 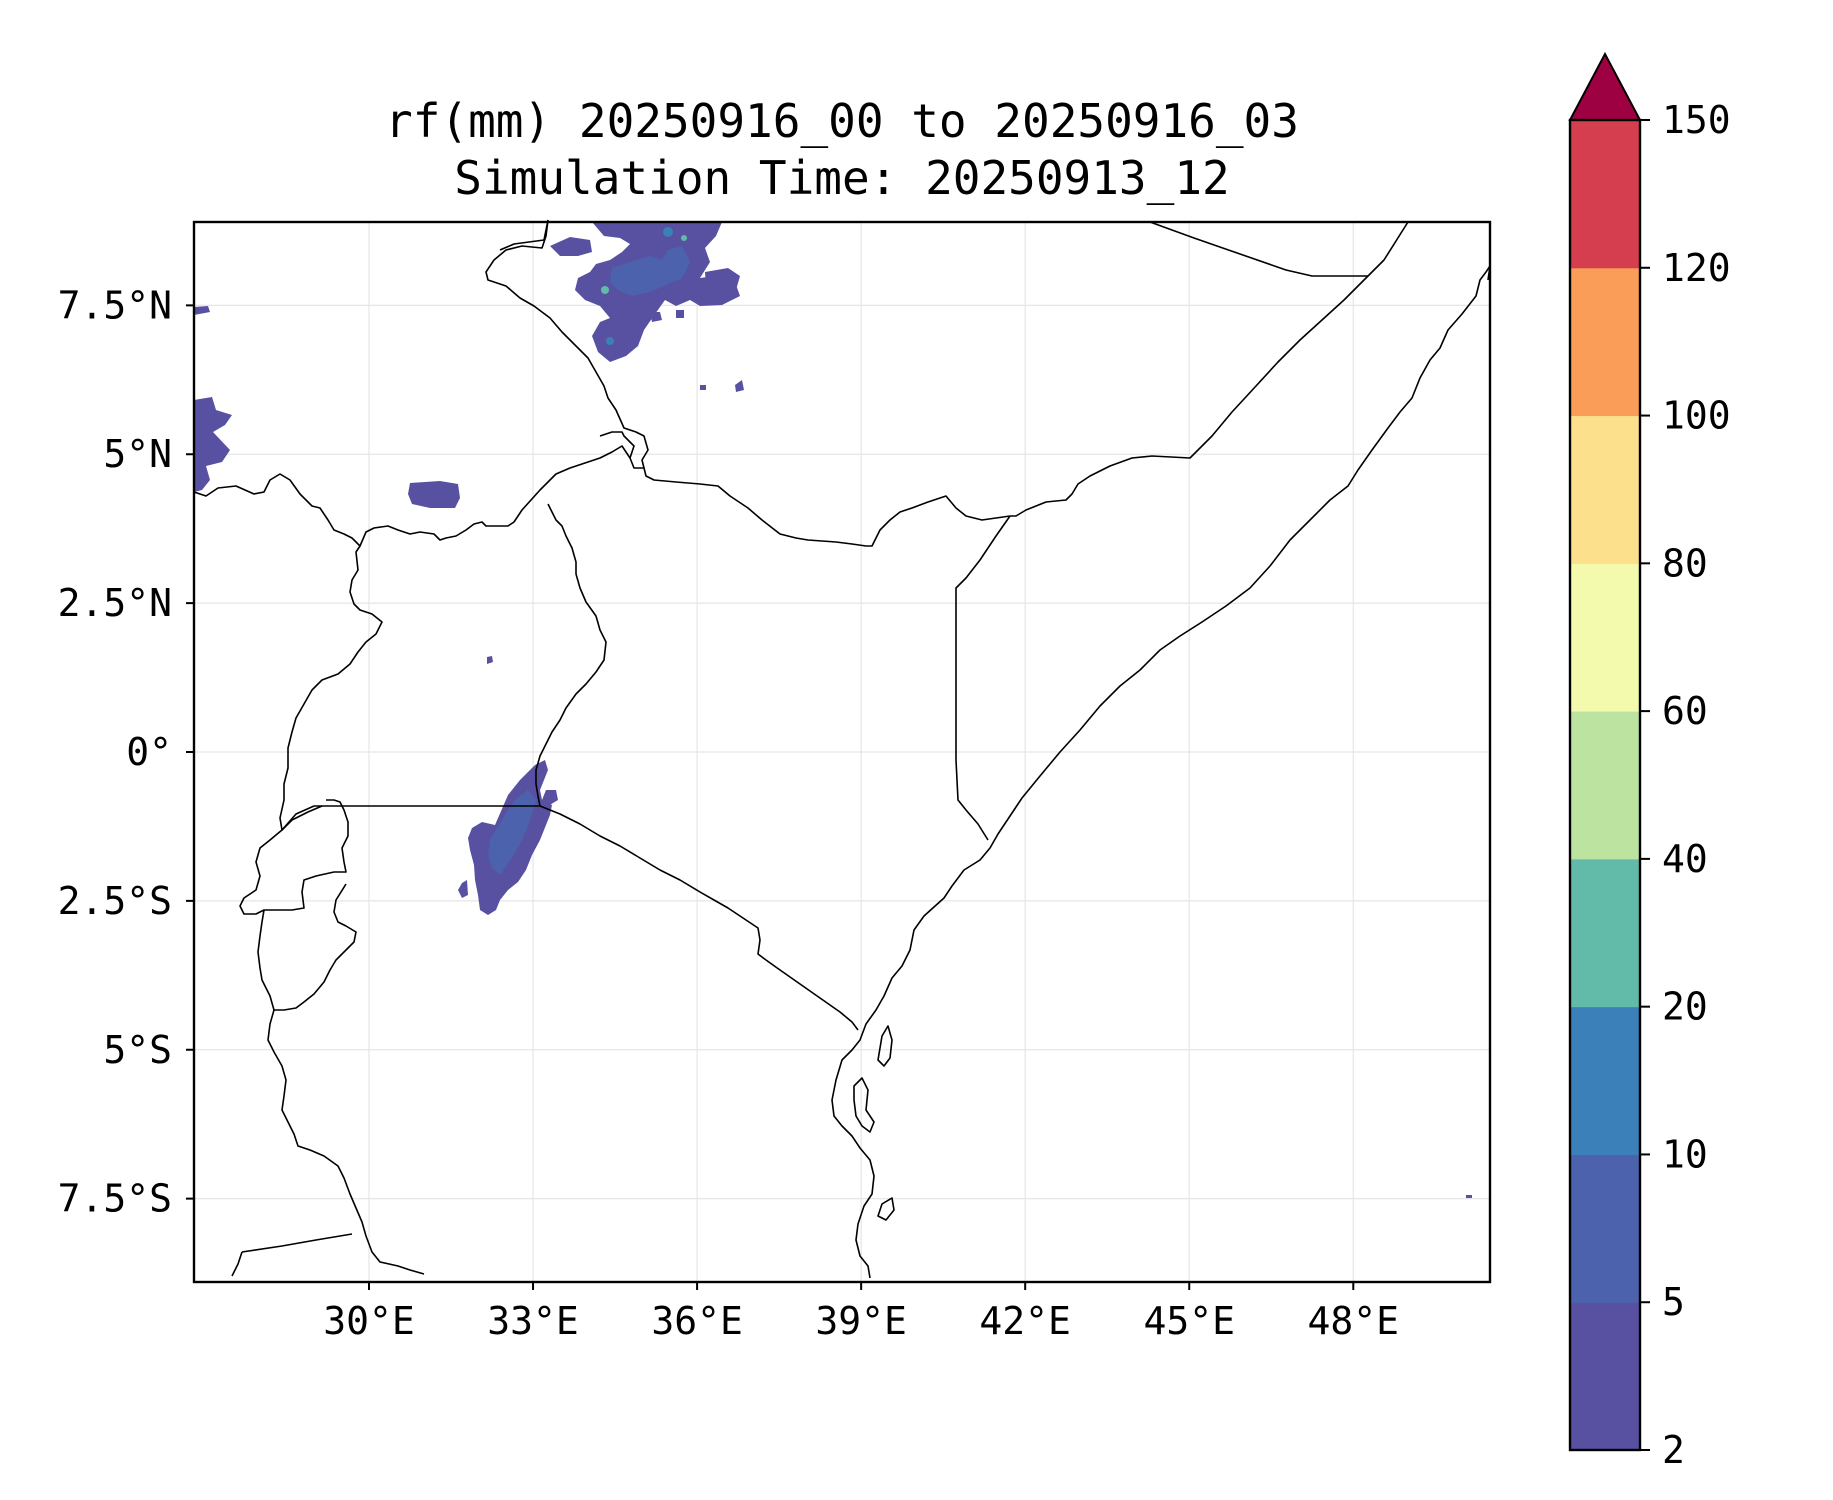 What do you see at coordinates (115, 901) in the screenshot?
I see `y-tick-label: 2.5°S` at bounding box center [115, 901].